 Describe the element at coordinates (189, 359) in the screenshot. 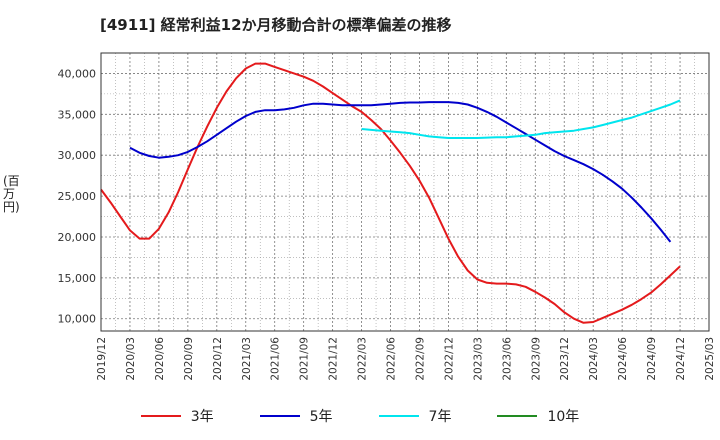

I see `x-tick-label: 2020/09` at that location.